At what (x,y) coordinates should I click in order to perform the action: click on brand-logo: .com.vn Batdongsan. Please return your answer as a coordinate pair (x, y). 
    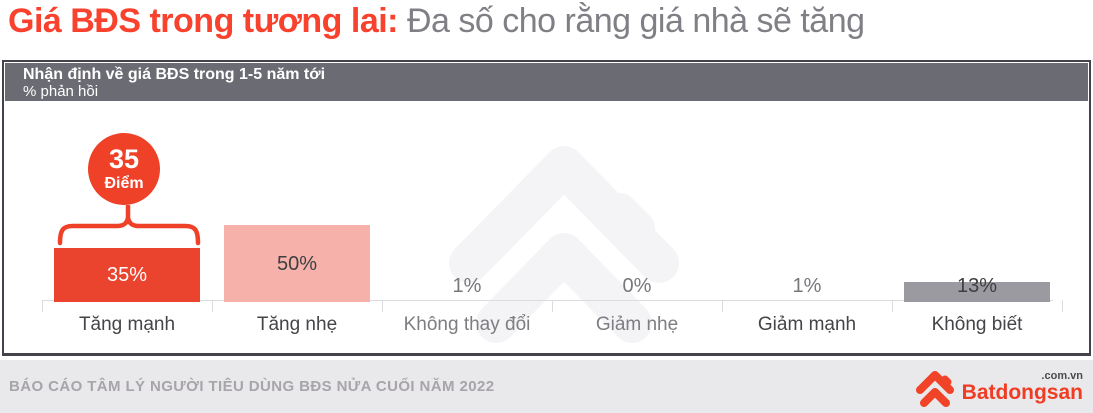
    Looking at the image, I should click on (997, 389).